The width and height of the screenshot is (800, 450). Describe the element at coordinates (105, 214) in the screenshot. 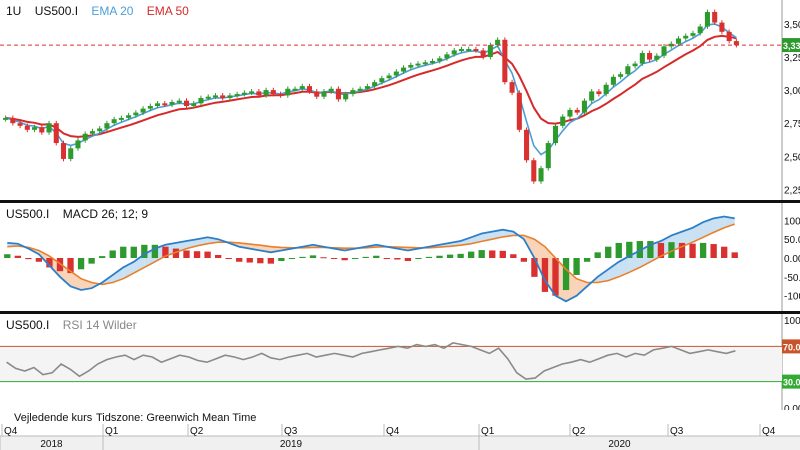

I see `macd-indicator-label: MACD 26; 12; 9` at that location.